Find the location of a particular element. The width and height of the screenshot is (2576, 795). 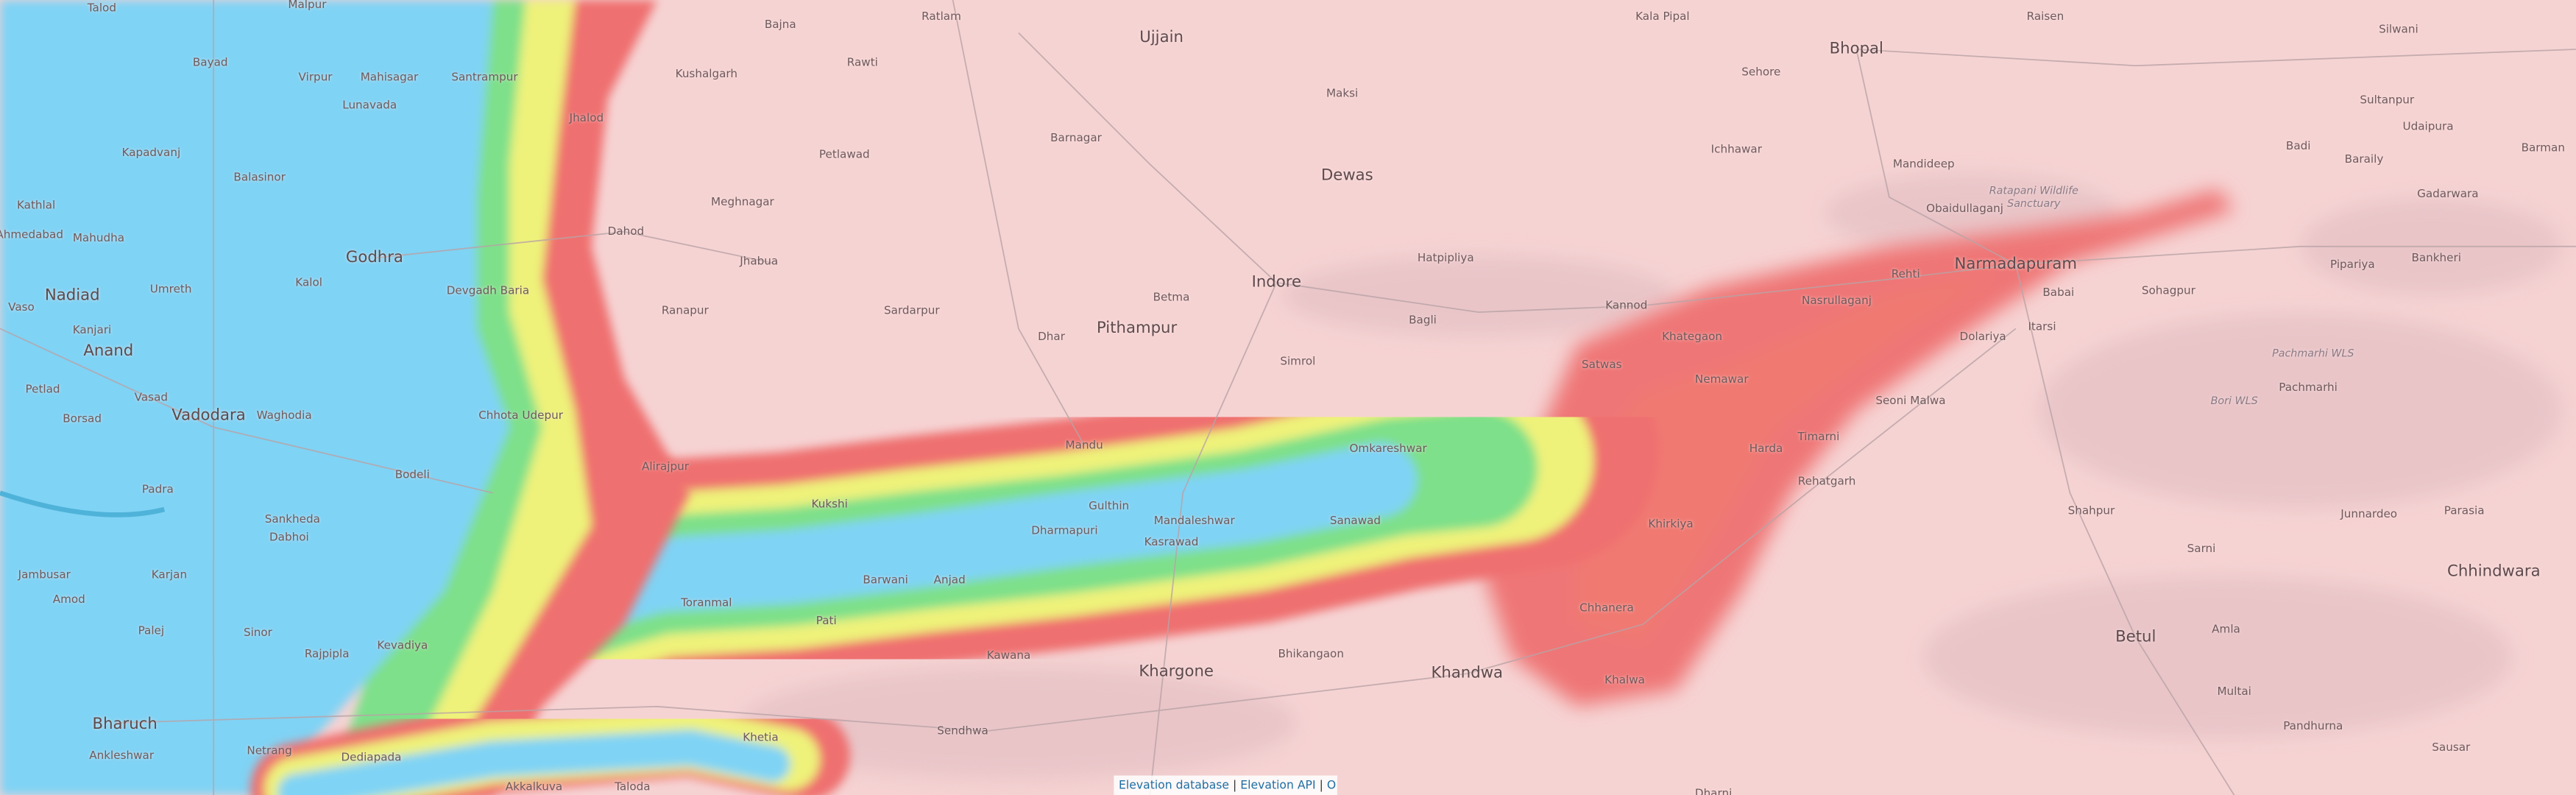

place-label: Sohagpur is located at coordinates (2168, 291).